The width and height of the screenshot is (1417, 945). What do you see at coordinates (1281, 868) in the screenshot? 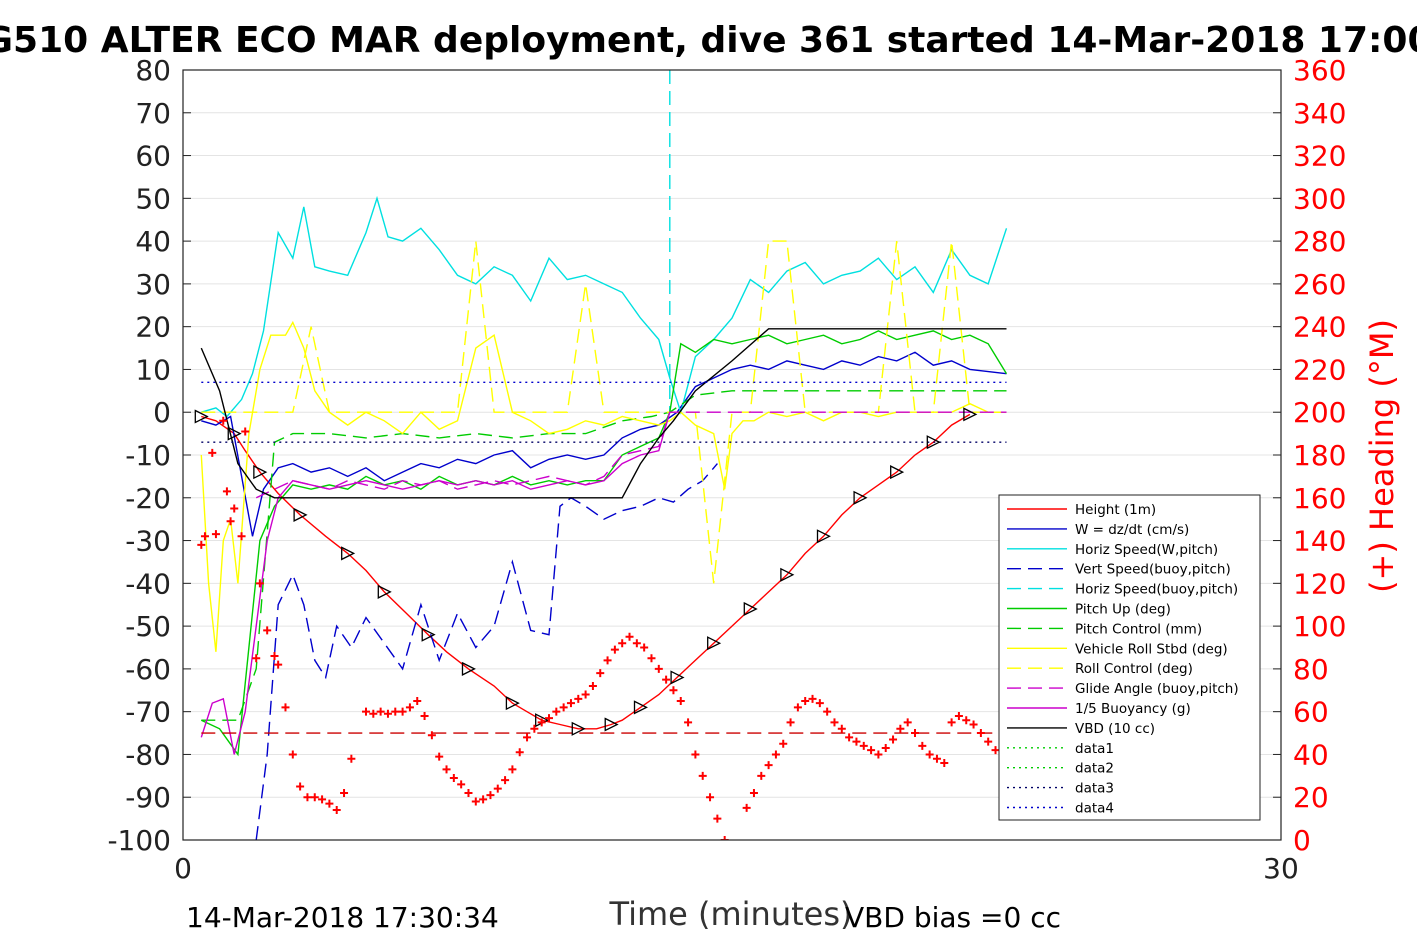
I see `x-tick-label: 30` at bounding box center [1281, 868].